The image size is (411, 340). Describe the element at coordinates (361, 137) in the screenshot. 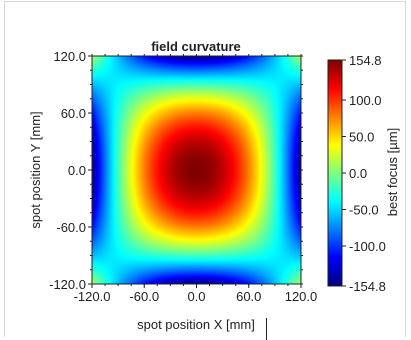

I see `colorbar-tick-label: 50.0` at that location.